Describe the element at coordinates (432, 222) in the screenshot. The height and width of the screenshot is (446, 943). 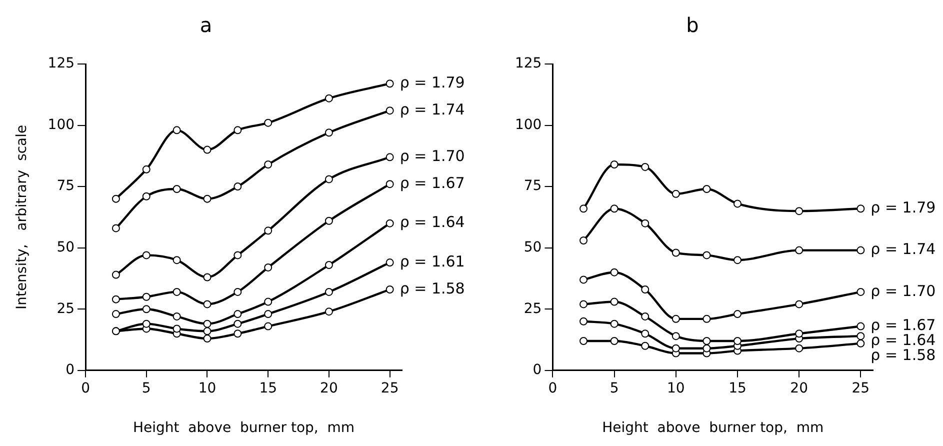
I see `series-label: ρ = 1.64` at that location.